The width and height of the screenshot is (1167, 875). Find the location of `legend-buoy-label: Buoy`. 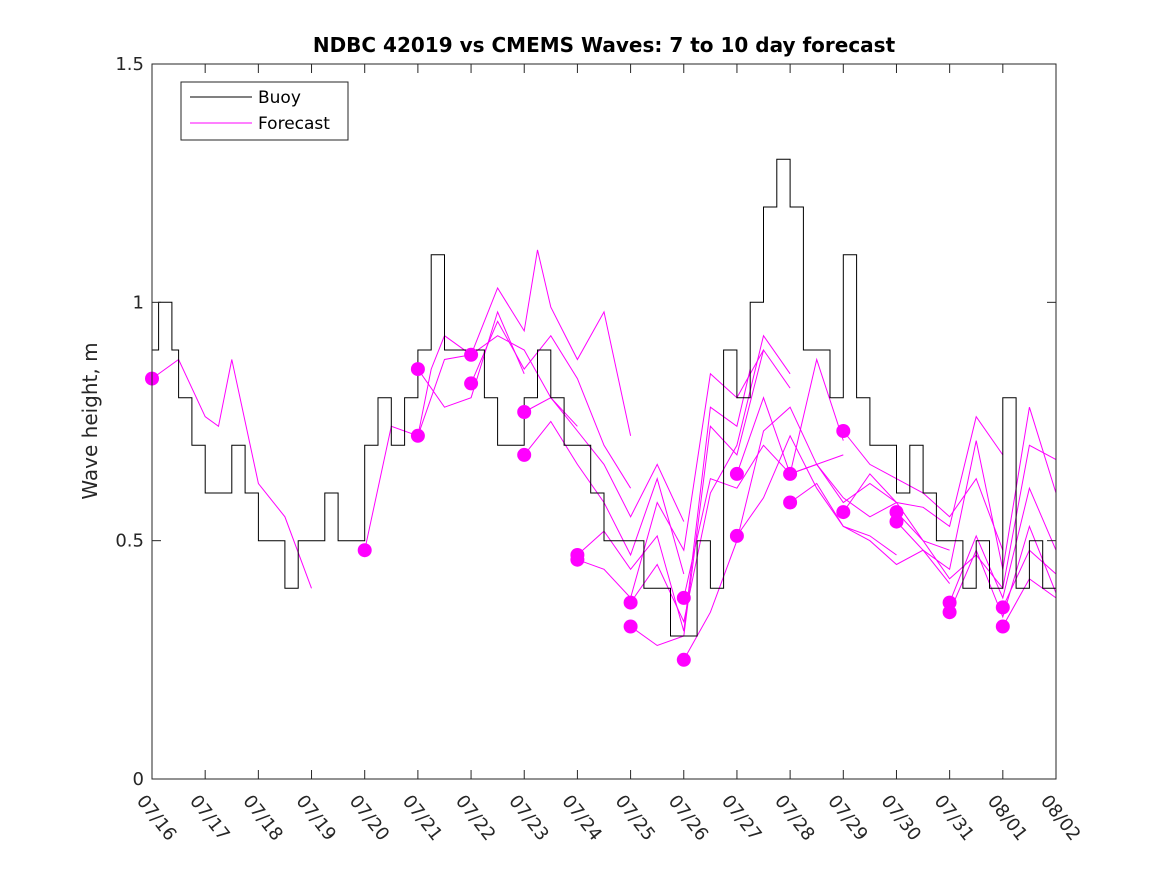

legend-buoy-label: Buoy is located at coordinates (279, 98).